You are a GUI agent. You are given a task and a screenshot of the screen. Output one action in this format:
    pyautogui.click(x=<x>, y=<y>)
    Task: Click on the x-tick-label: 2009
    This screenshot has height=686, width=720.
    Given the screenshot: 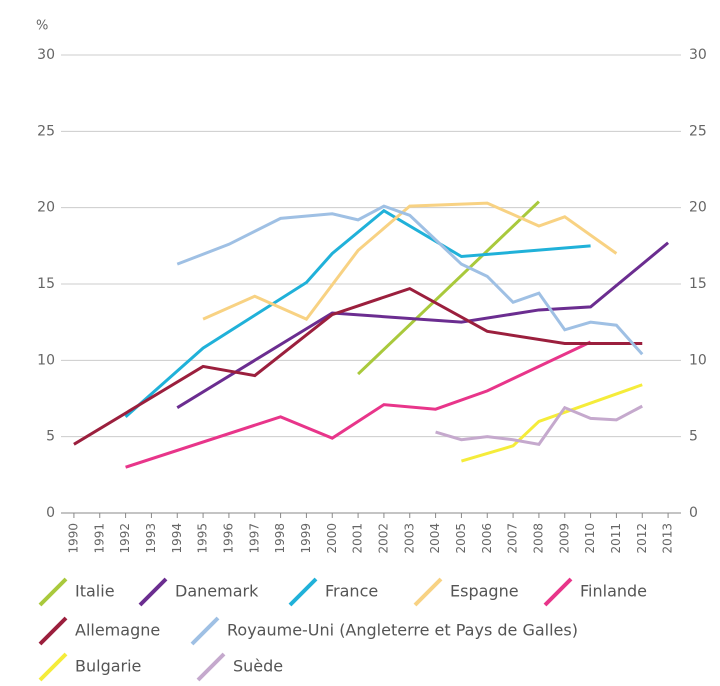 What is the action you would take?
    pyautogui.click(x=564, y=538)
    